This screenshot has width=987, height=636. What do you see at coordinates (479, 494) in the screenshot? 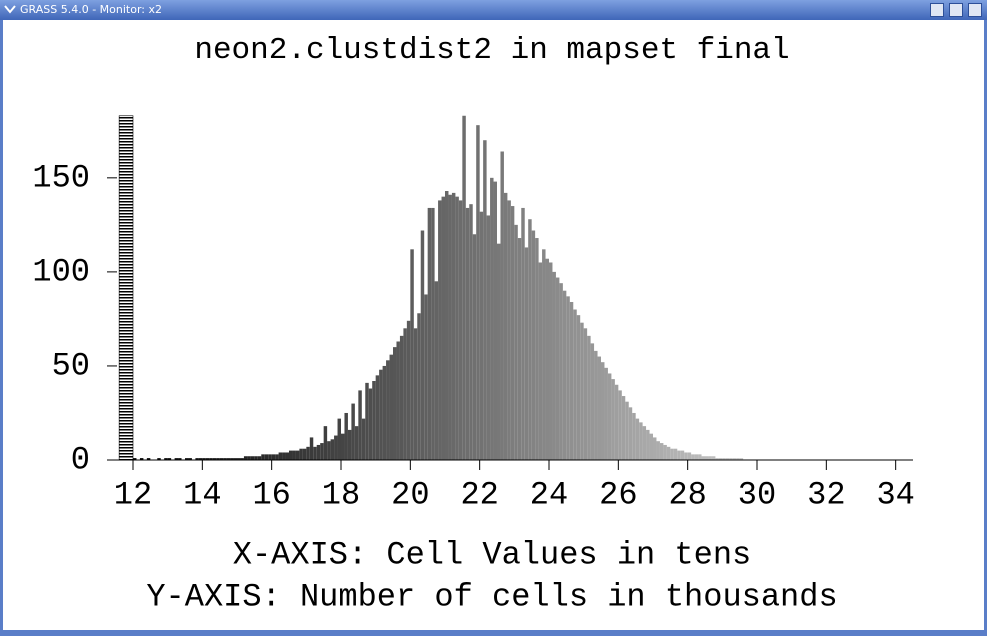
I see `x-tick-label: 22` at bounding box center [479, 494].